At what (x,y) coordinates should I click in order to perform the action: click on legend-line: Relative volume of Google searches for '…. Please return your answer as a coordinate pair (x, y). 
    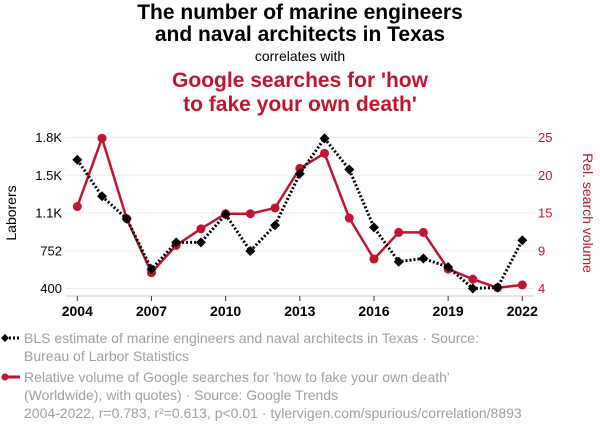
    Looking at the image, I should click on (237, 377).